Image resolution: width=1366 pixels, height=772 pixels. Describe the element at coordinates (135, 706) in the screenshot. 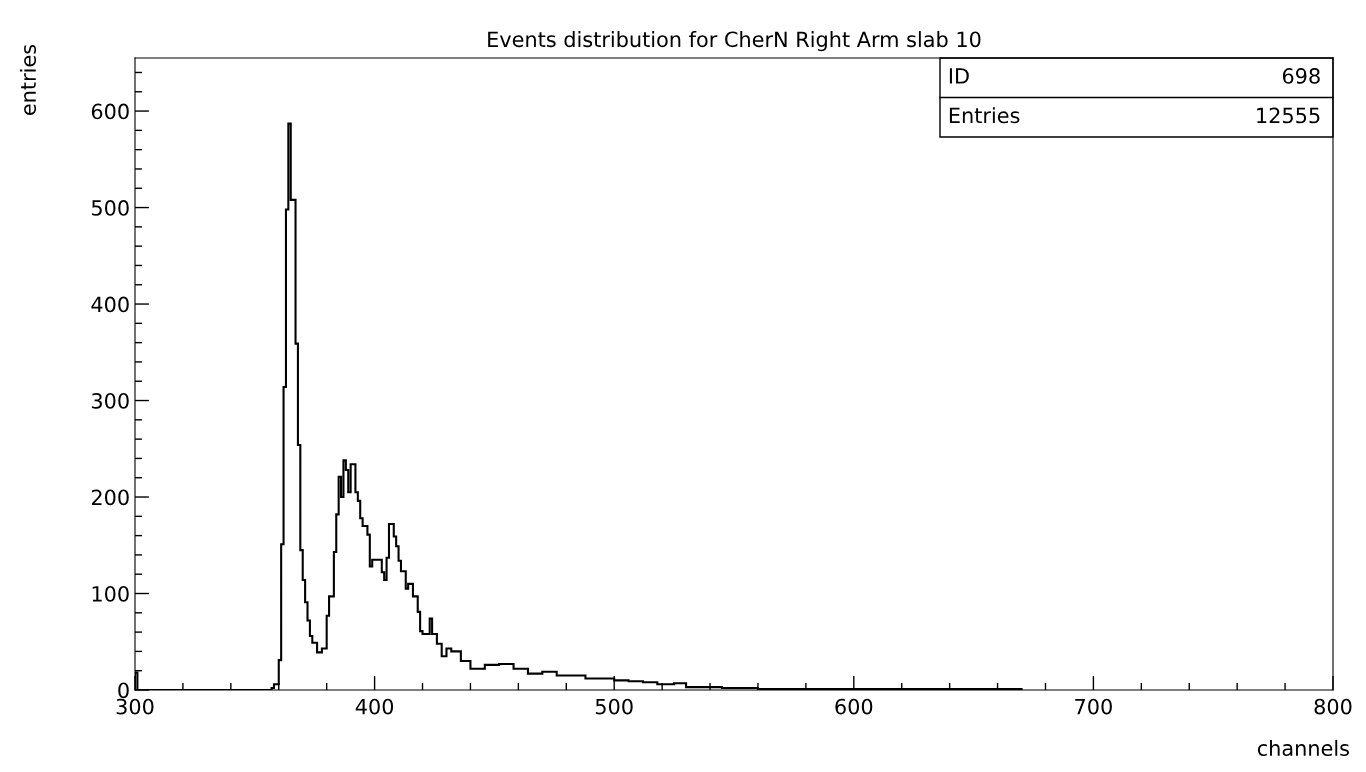

I see `x-tick-label: 300` at that location.